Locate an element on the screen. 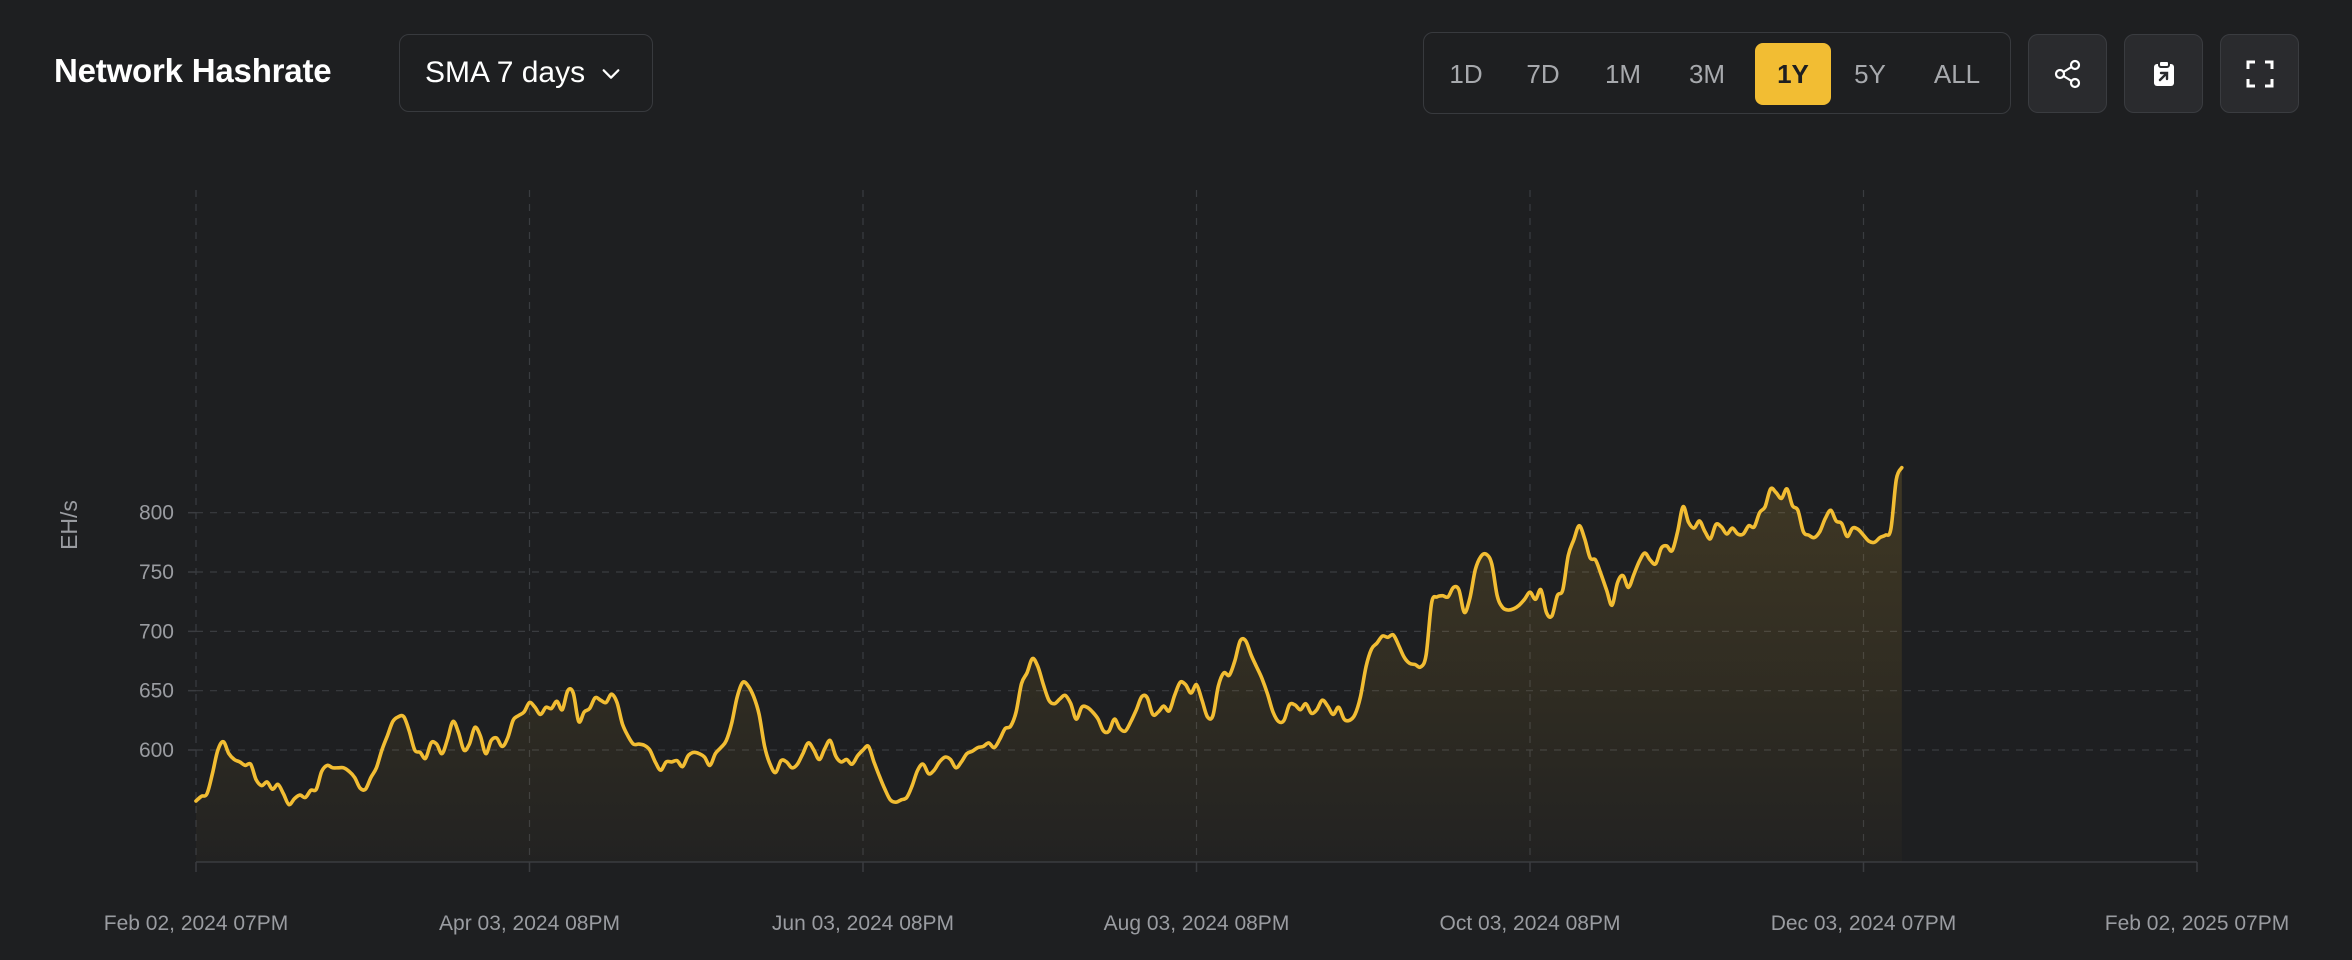 The image size is (2352, 960). share-icon is located at coordinates (2067, 73).